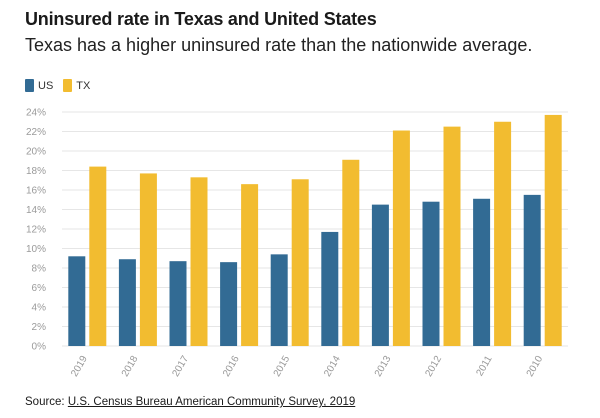 Image resolution: width=600 pixels, height=418 pixels. I want to click on bar-us-2011, so click(482, 272).